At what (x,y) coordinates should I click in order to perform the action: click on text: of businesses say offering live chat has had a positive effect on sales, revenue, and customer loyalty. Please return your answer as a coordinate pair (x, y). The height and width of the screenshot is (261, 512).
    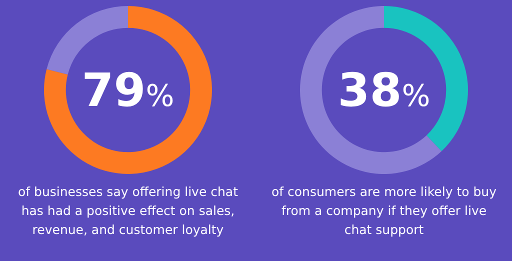
    Looking at the image, I should click on (128, 211).